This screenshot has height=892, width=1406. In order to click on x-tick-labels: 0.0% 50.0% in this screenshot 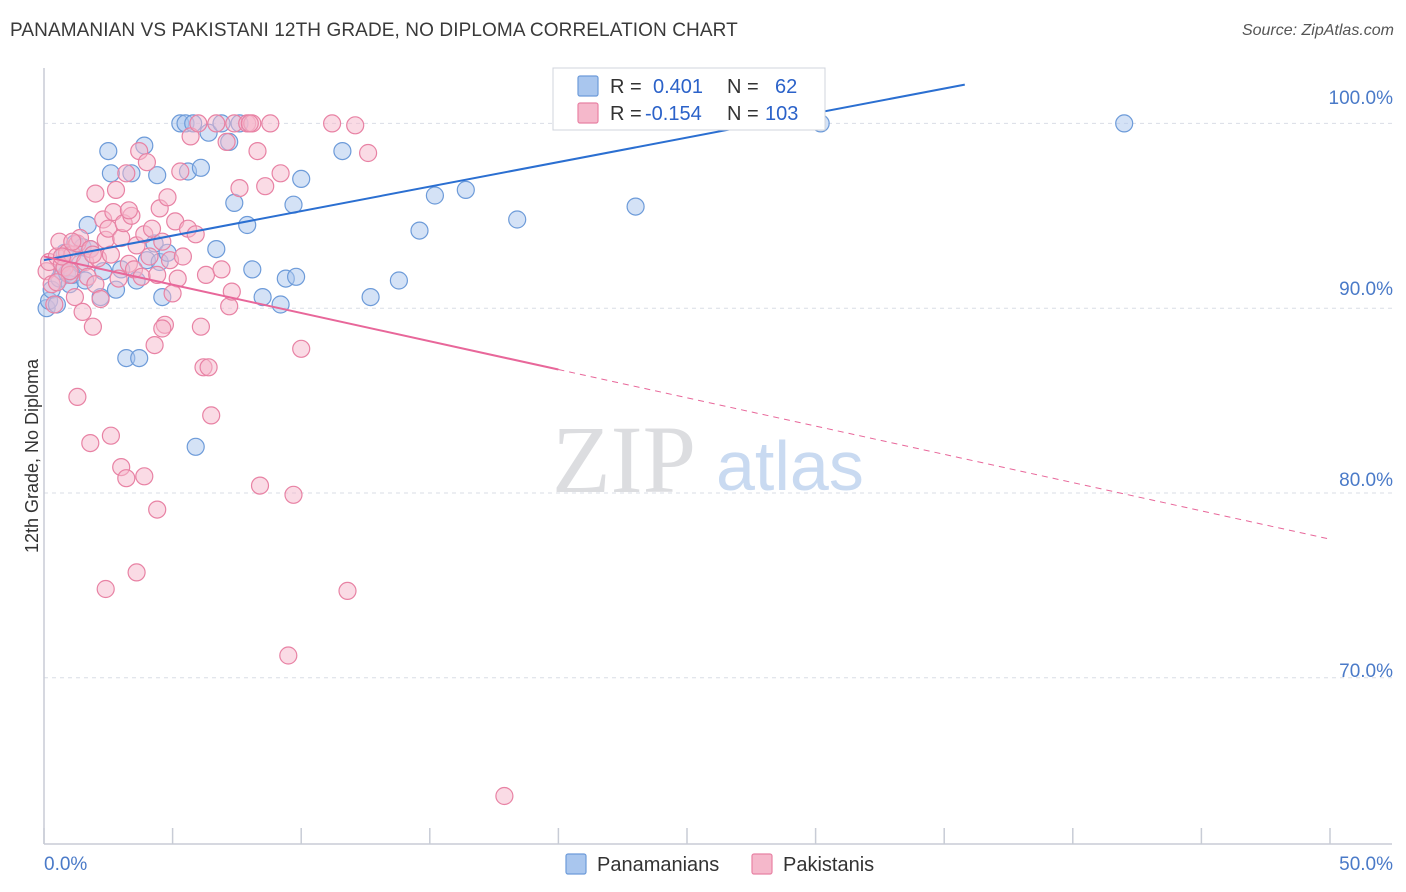, I will do `click(718, 864)`.